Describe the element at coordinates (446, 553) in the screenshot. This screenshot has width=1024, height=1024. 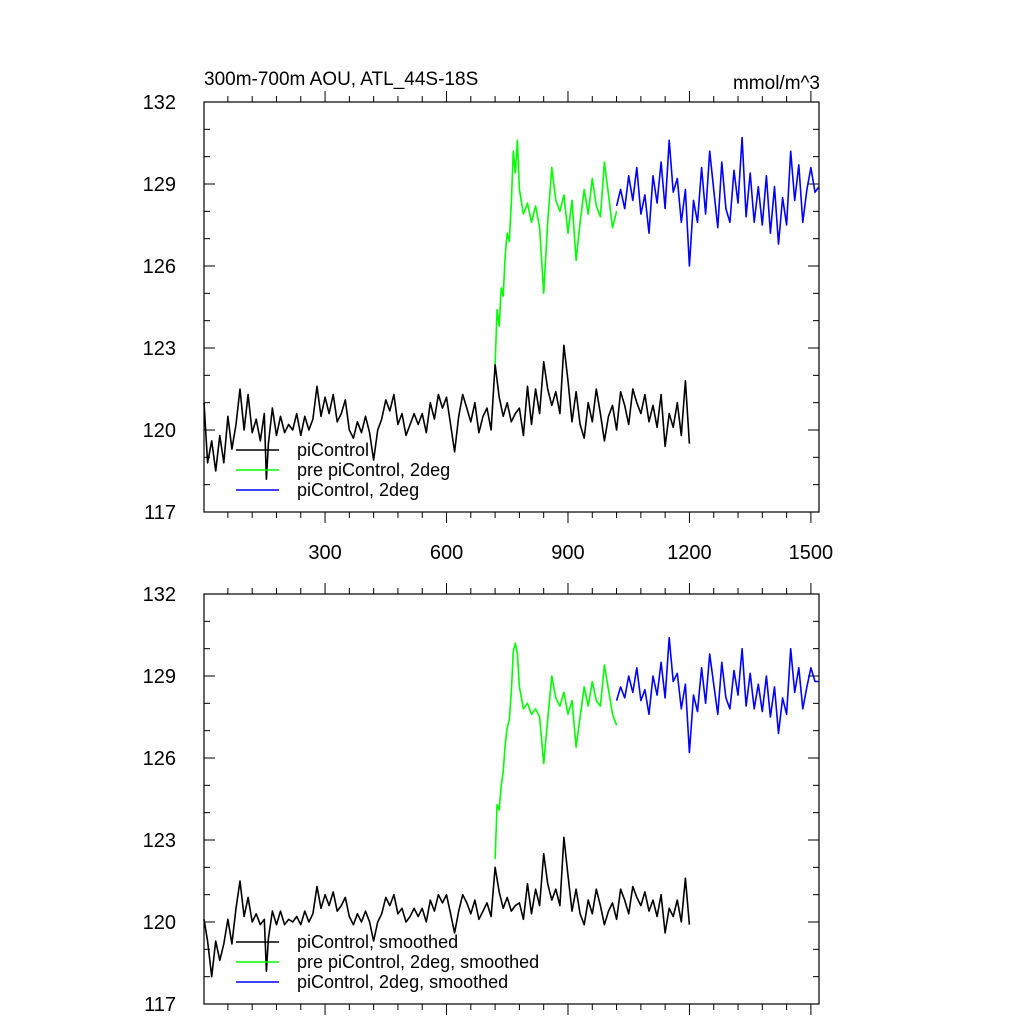
I see `x-tick-label: 600` at that location.